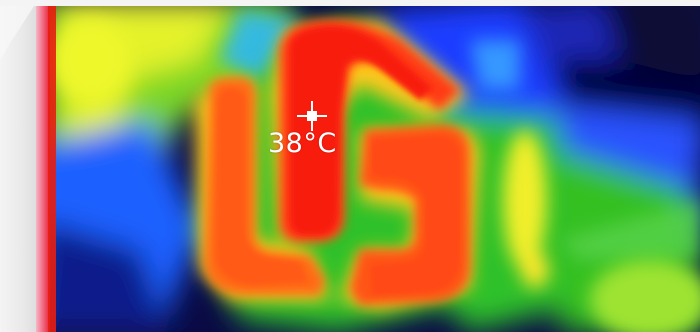 The image size is (700, 332). I want to click on crosshair-icon, so click(312, 116).